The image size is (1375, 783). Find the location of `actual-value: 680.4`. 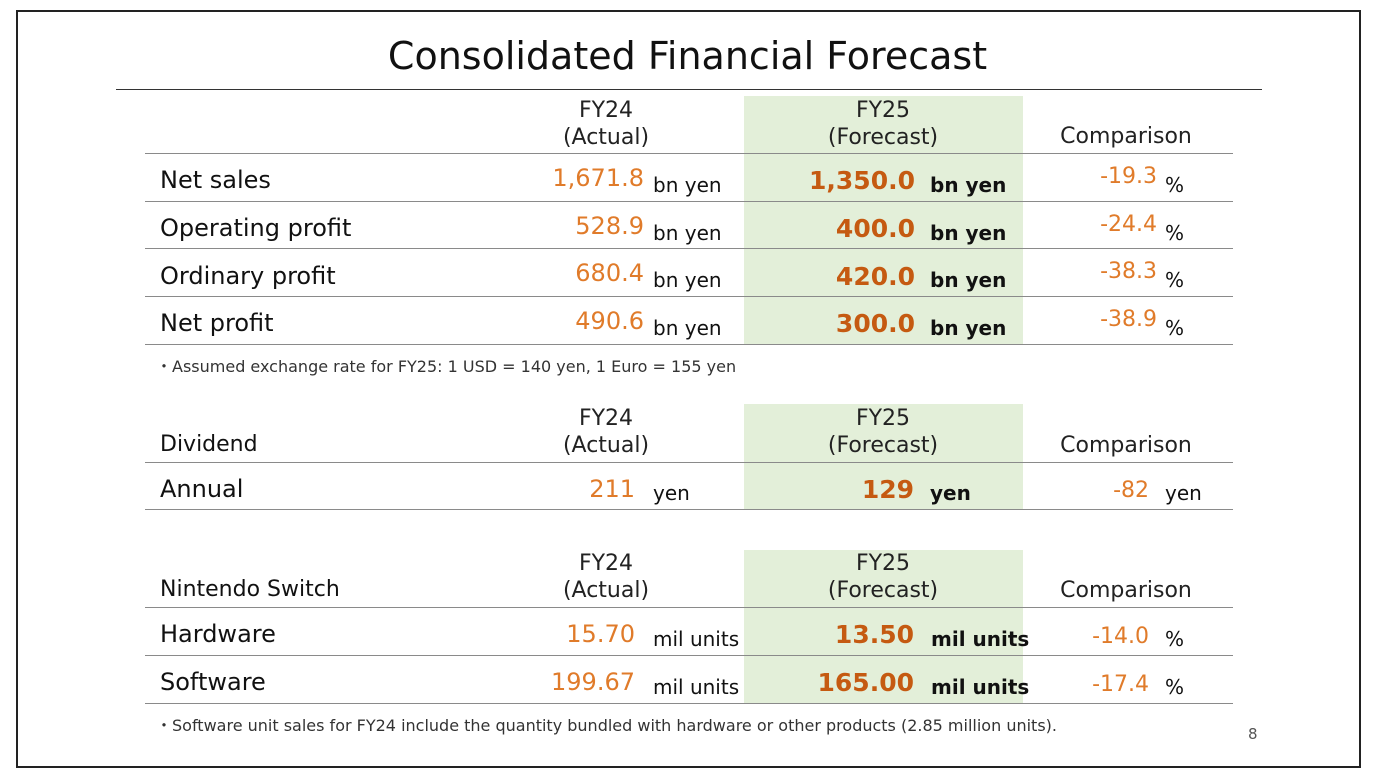

actual-value: 680.4 is located at coordinates (609, 273).